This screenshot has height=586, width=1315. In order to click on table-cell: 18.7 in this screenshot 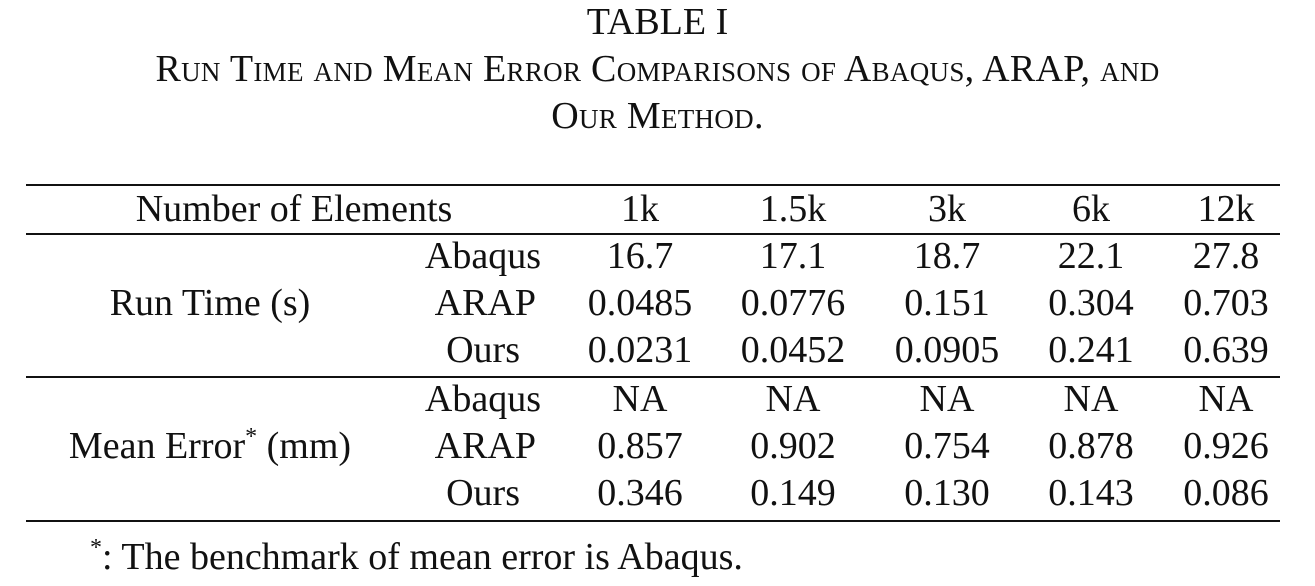, I will do `click(947, 256)`.